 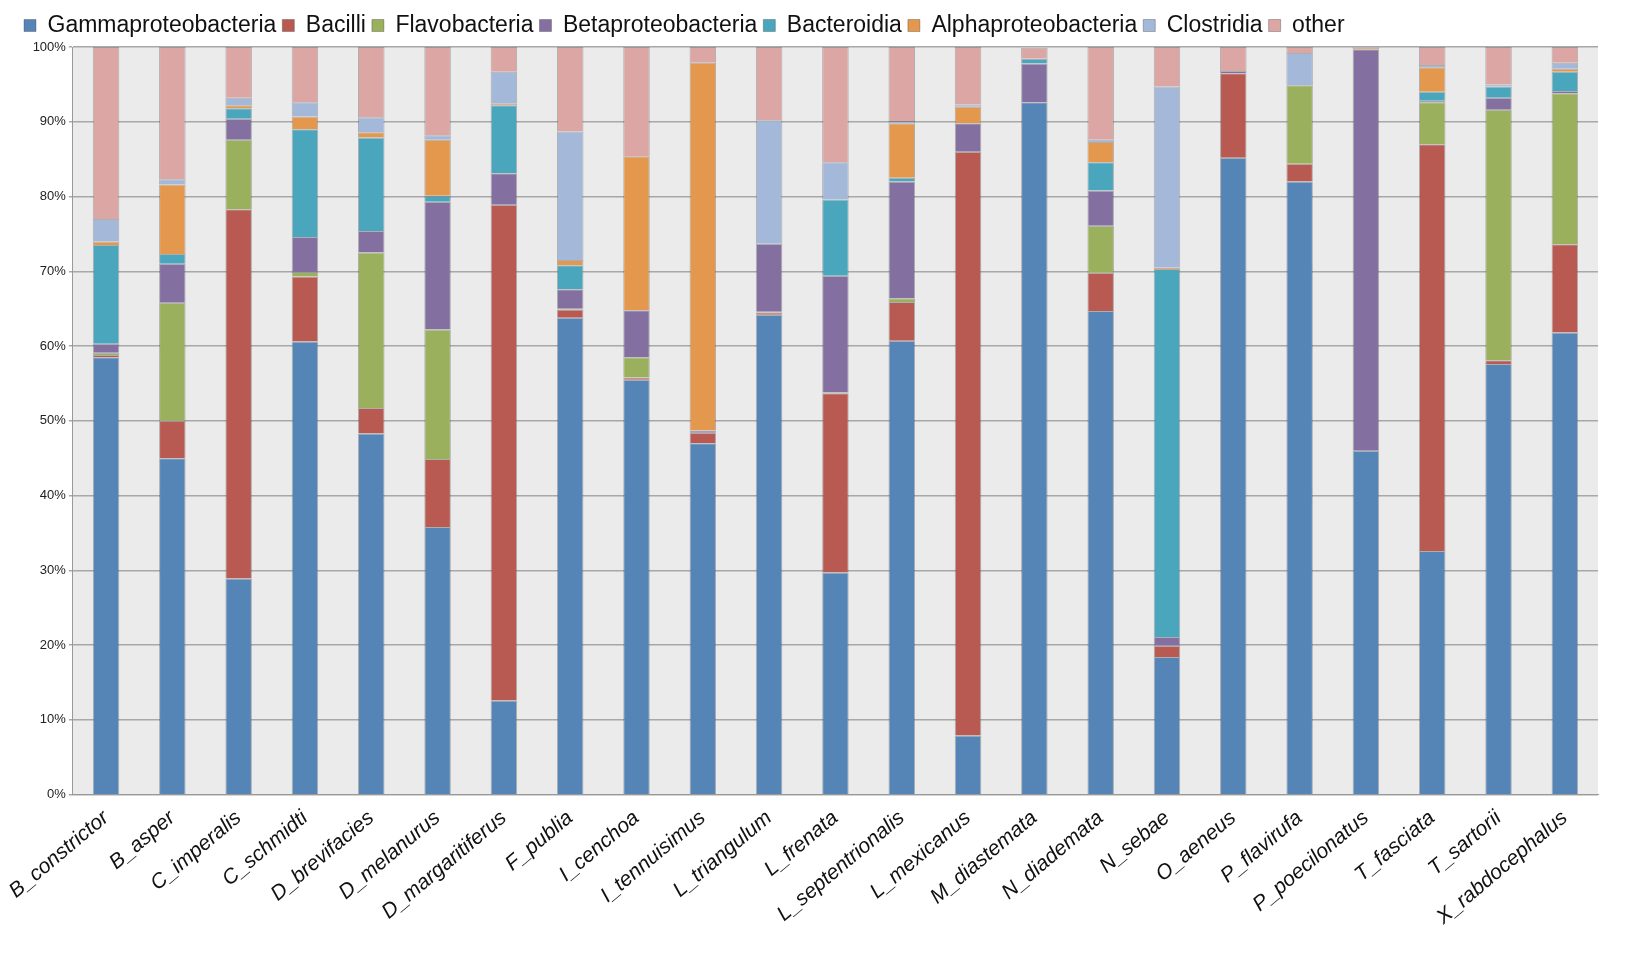 I want to click on legend-label: Bacilli, so click(x=335, y=23).